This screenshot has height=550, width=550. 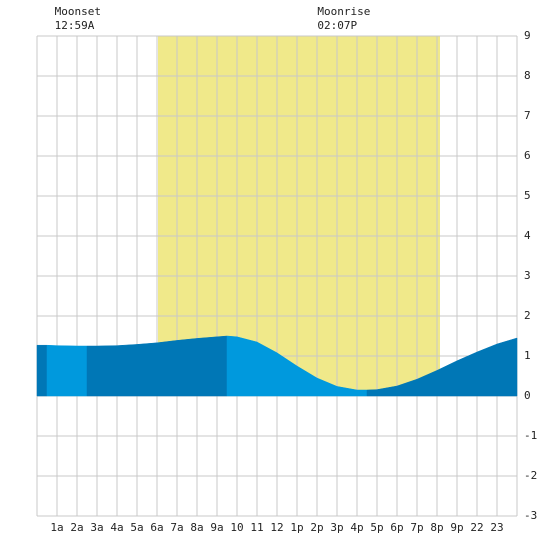 What do you see at coordinates (75, 25) in the screenshot?
I see `event-time: 12:59A` at bounding box center [75, 25].